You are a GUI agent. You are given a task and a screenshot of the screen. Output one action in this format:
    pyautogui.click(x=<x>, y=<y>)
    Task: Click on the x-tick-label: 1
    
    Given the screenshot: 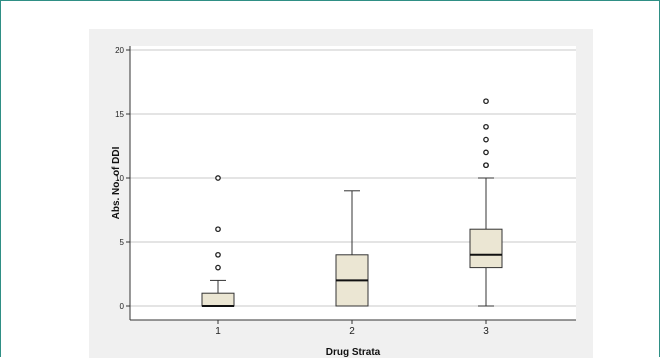 What is the action you would take?
    pyautogui.click(x=218, y=331)
    